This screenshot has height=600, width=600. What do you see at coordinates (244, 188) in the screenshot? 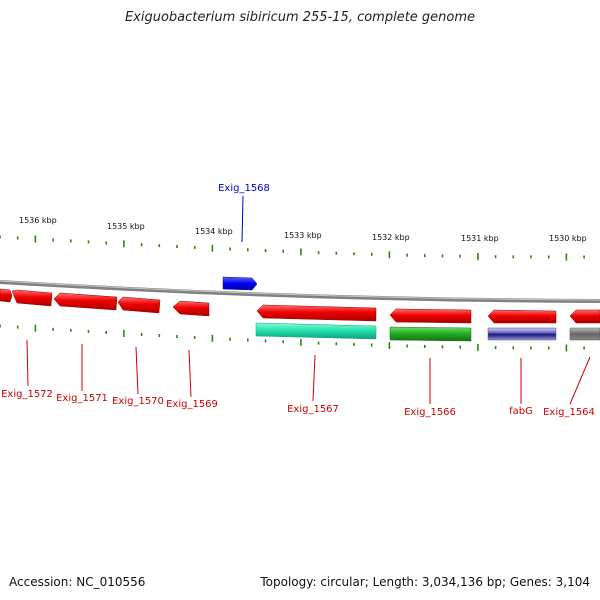
I see `gene-label-exig-1568: Exig_1568` at bounding box center [244, 188].